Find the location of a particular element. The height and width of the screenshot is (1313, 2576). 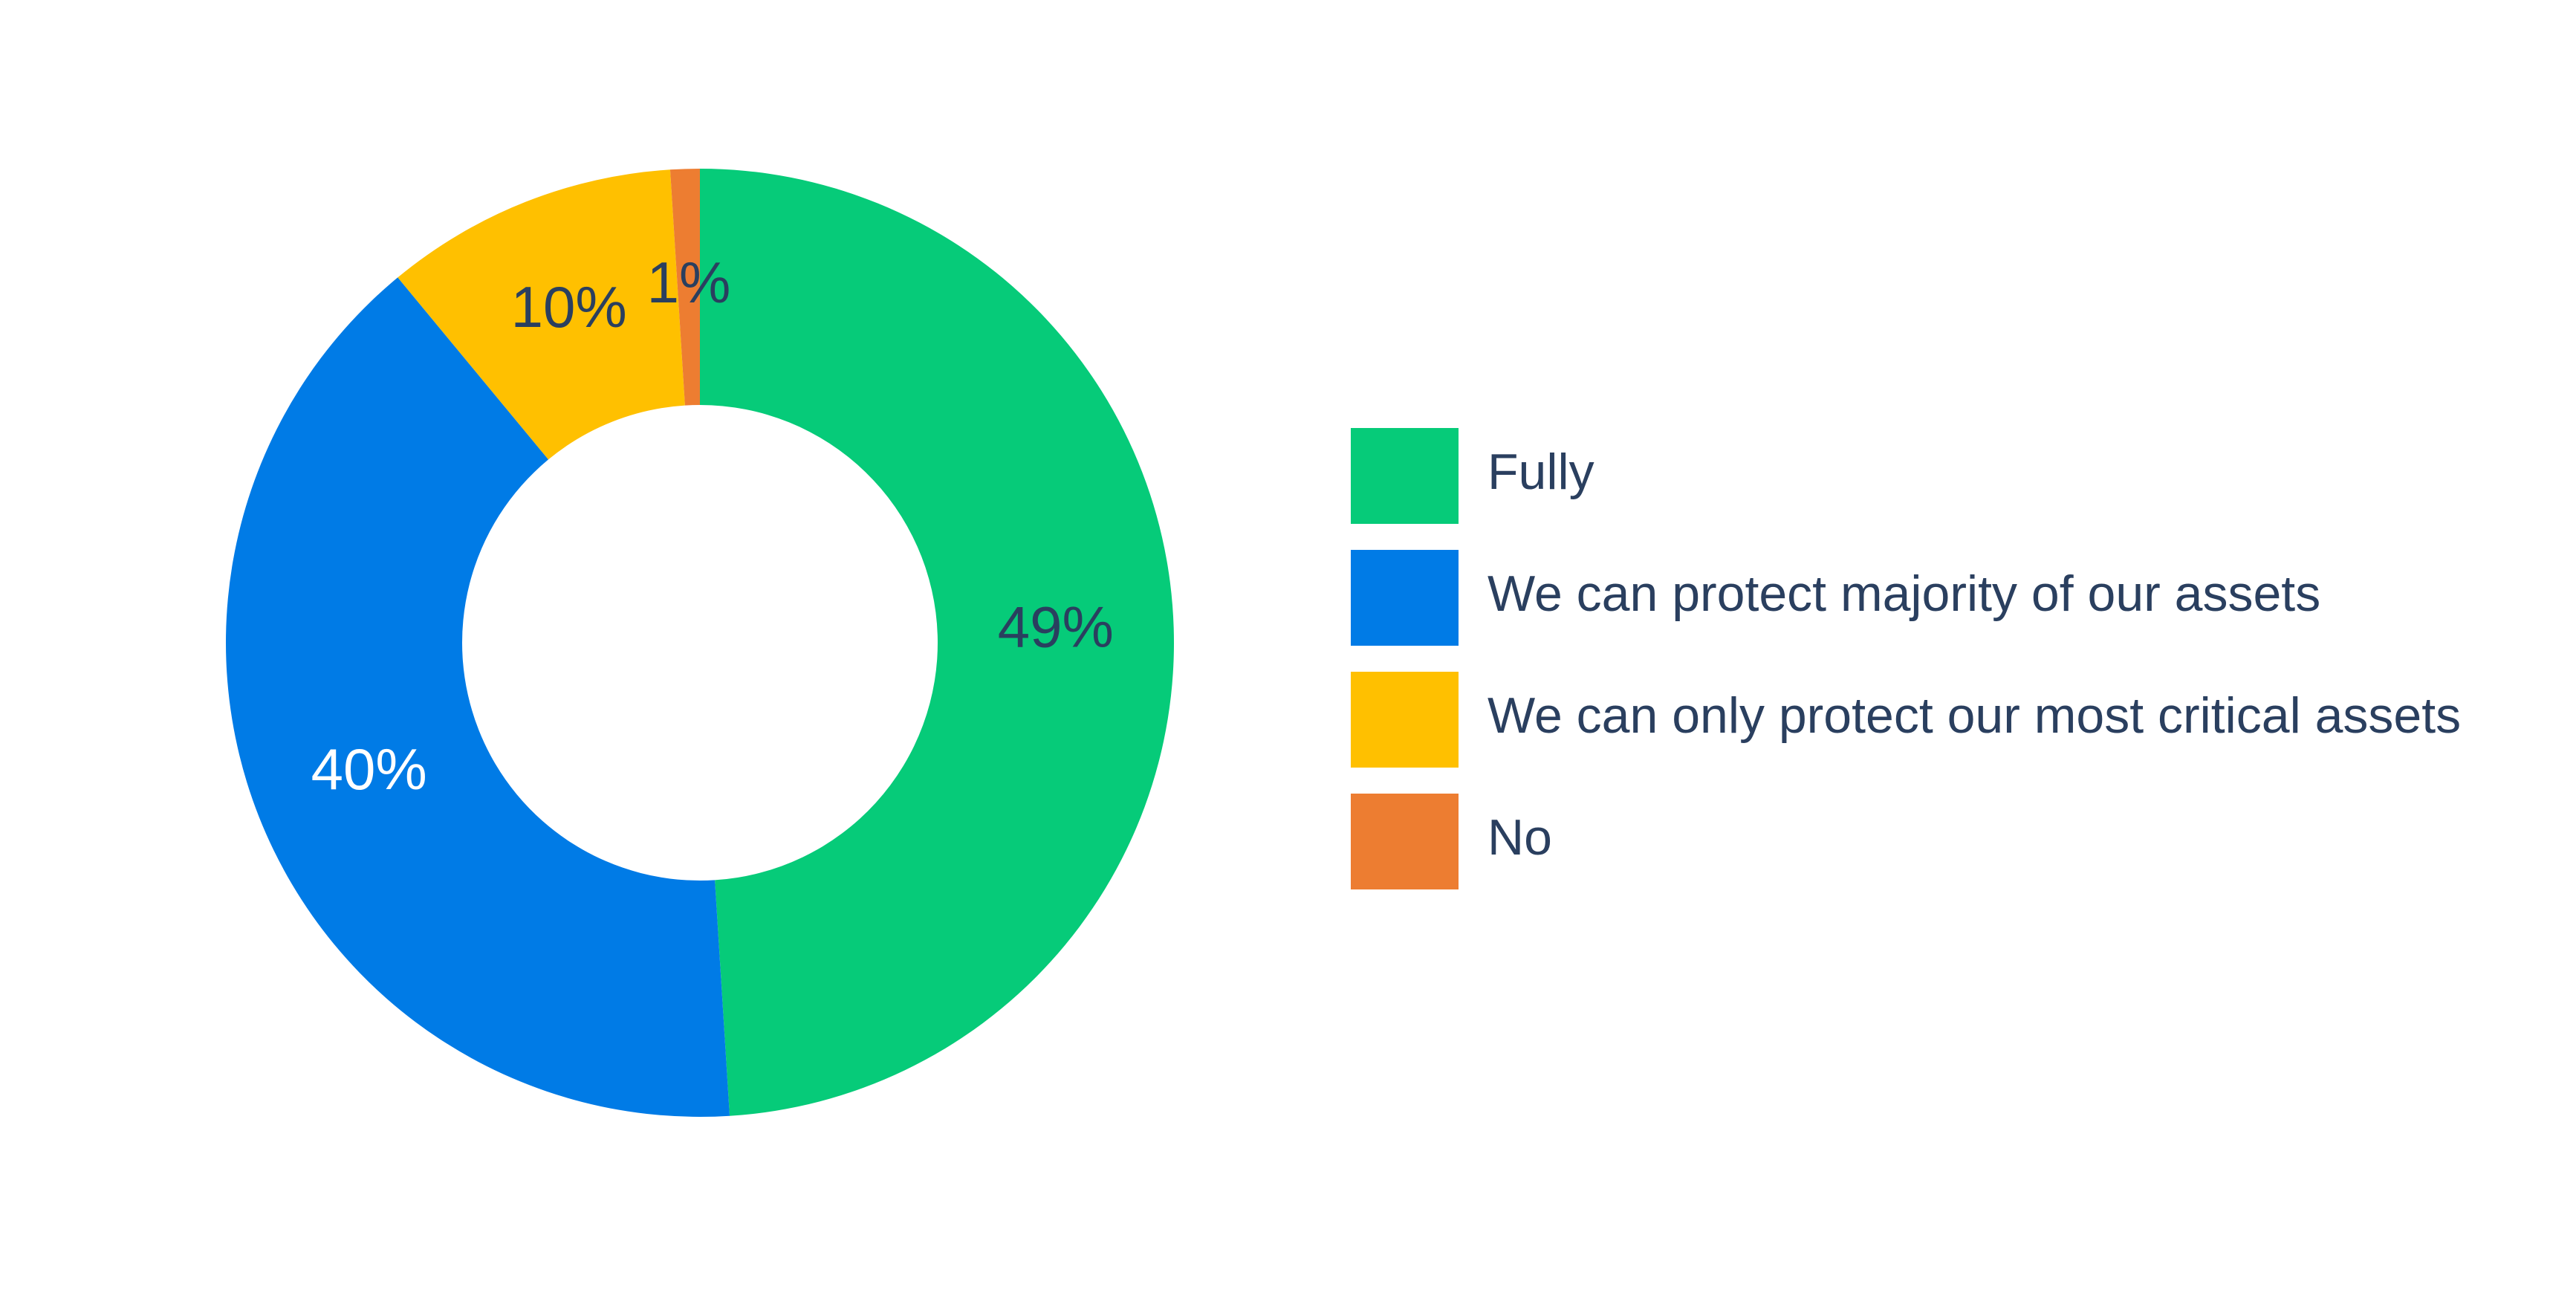

slice-label: 49% is located at coordinates (1056, 627).